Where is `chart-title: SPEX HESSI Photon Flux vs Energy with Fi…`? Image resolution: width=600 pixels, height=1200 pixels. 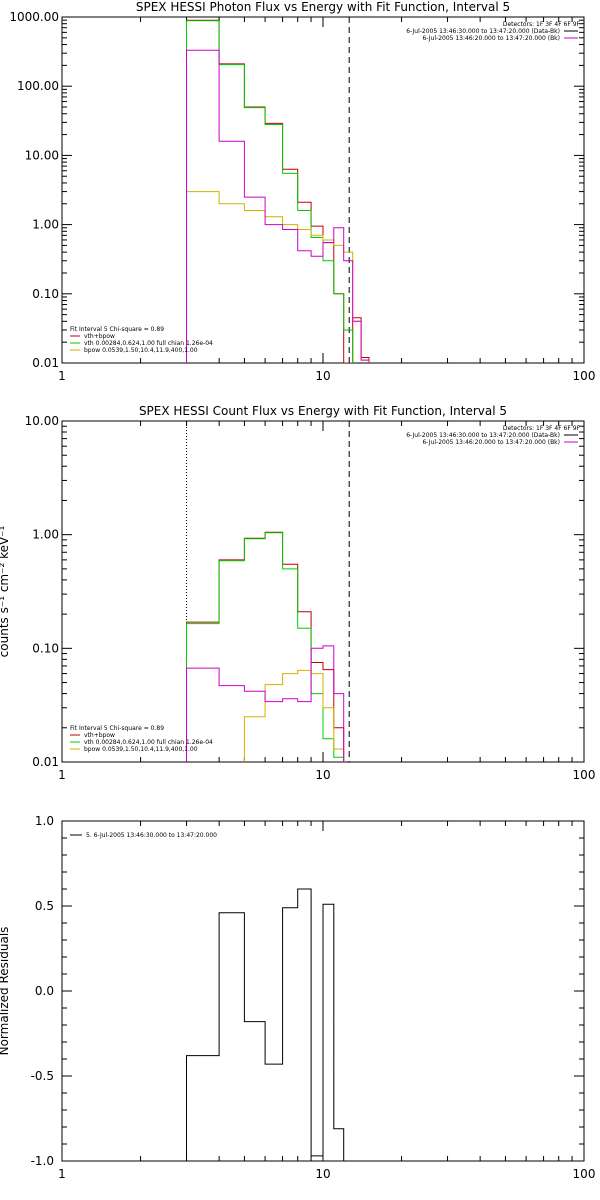
chart-title: SPEX HESSI Photon Flux vs Energy with Fi… is located at coordinates (323, 7).